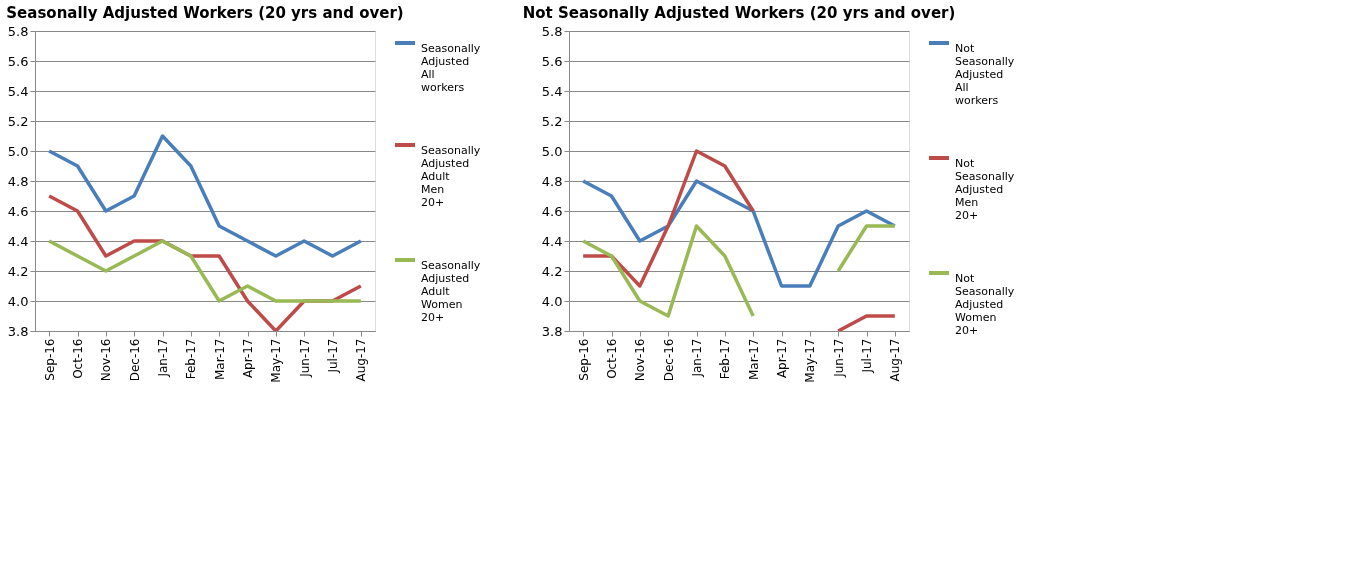  Describe the element at coordinates (985, 304) in the screenshot. I see `legend-label: Not Seasonally Adjusted Women 20+` at that location.